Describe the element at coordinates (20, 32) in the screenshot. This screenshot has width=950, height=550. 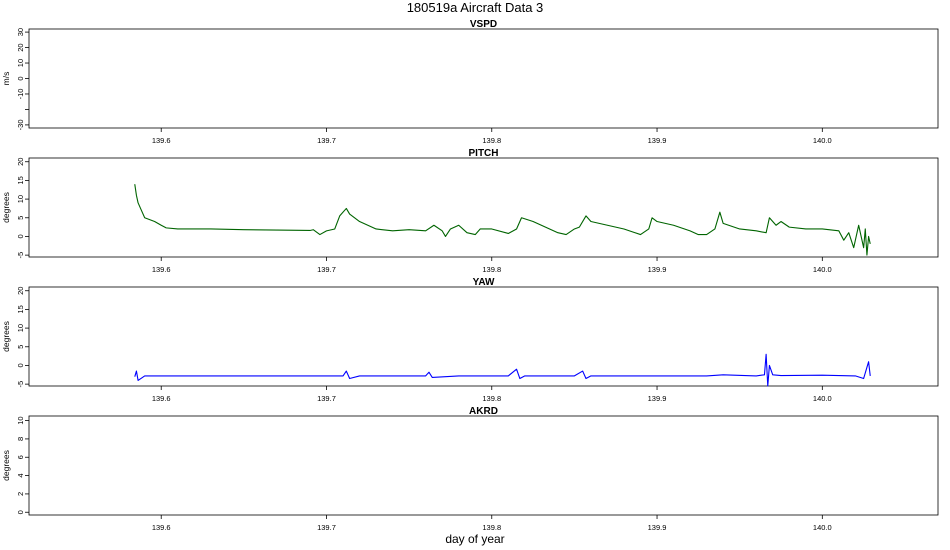
I see `y-tick-label: 30` at that location.